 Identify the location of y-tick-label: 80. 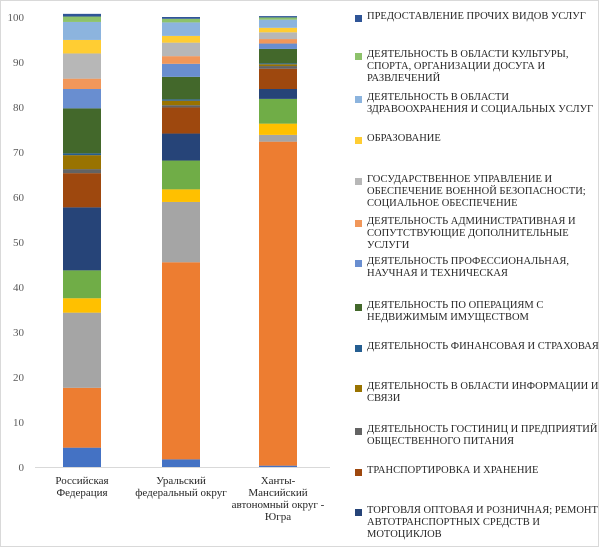
(19, 108).